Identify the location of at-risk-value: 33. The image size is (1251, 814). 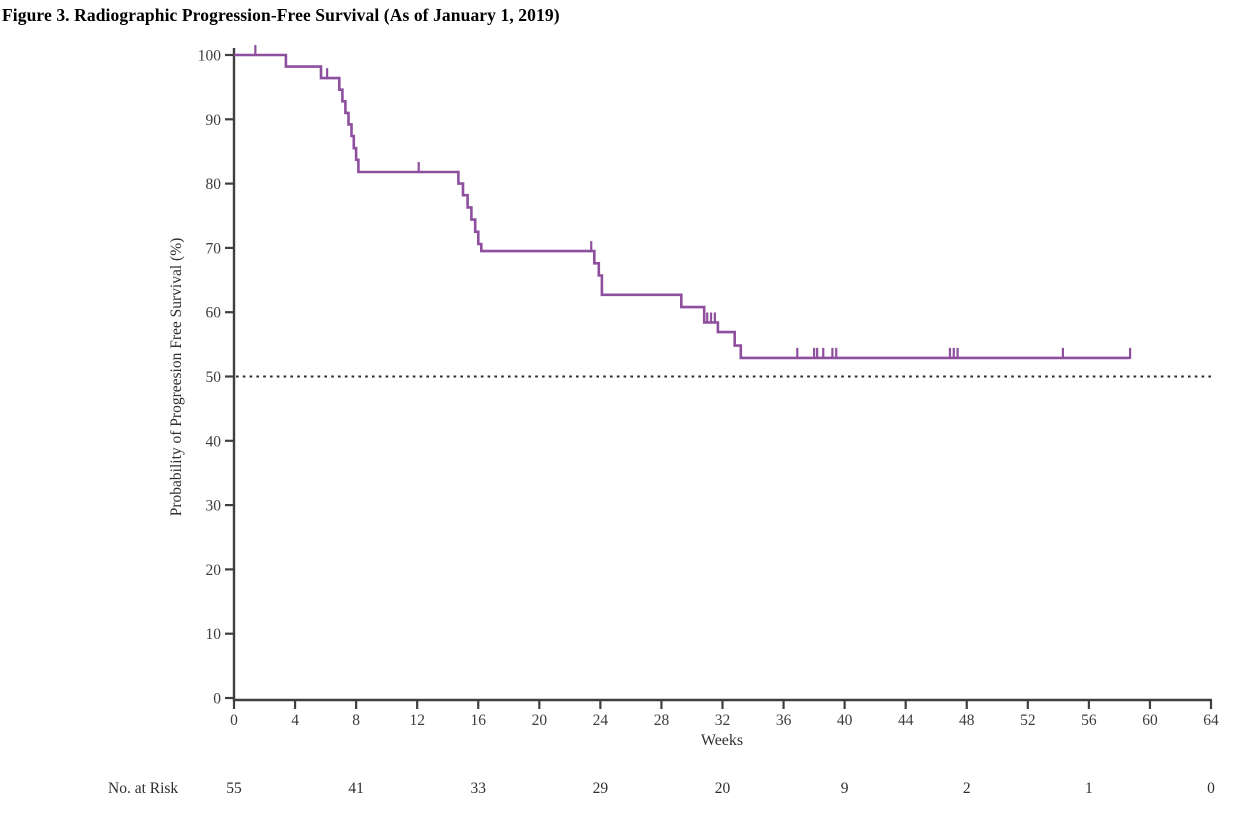
(479, 788).